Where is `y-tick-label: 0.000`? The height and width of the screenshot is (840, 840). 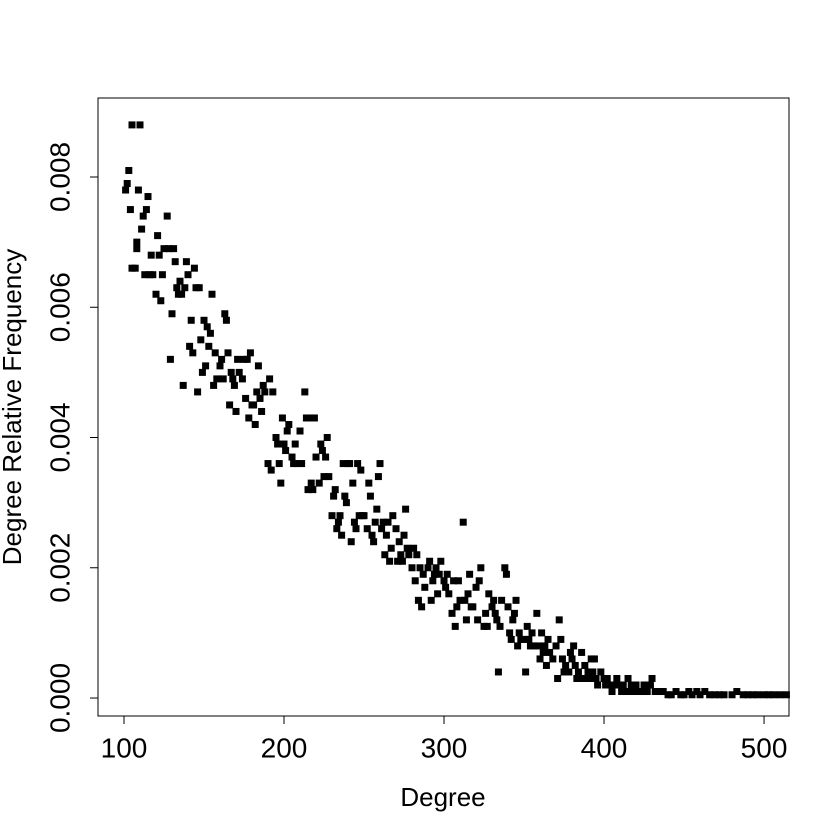
y-tick-label: 0.000 is located at coordinates (59, 698).